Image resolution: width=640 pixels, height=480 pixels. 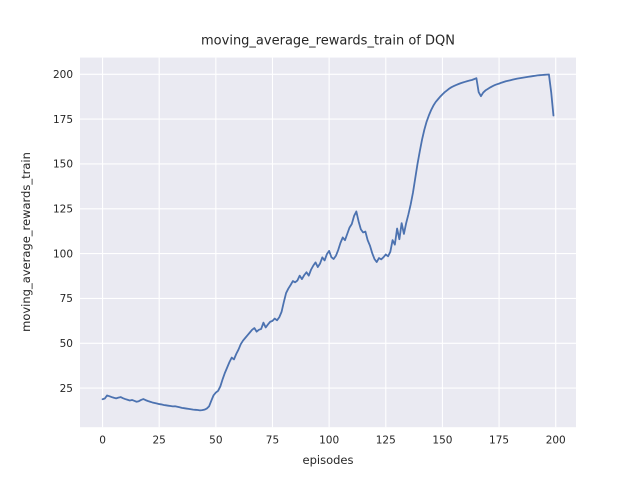 I want to click on x-tick-label: 200, so click(x=556, y=441).